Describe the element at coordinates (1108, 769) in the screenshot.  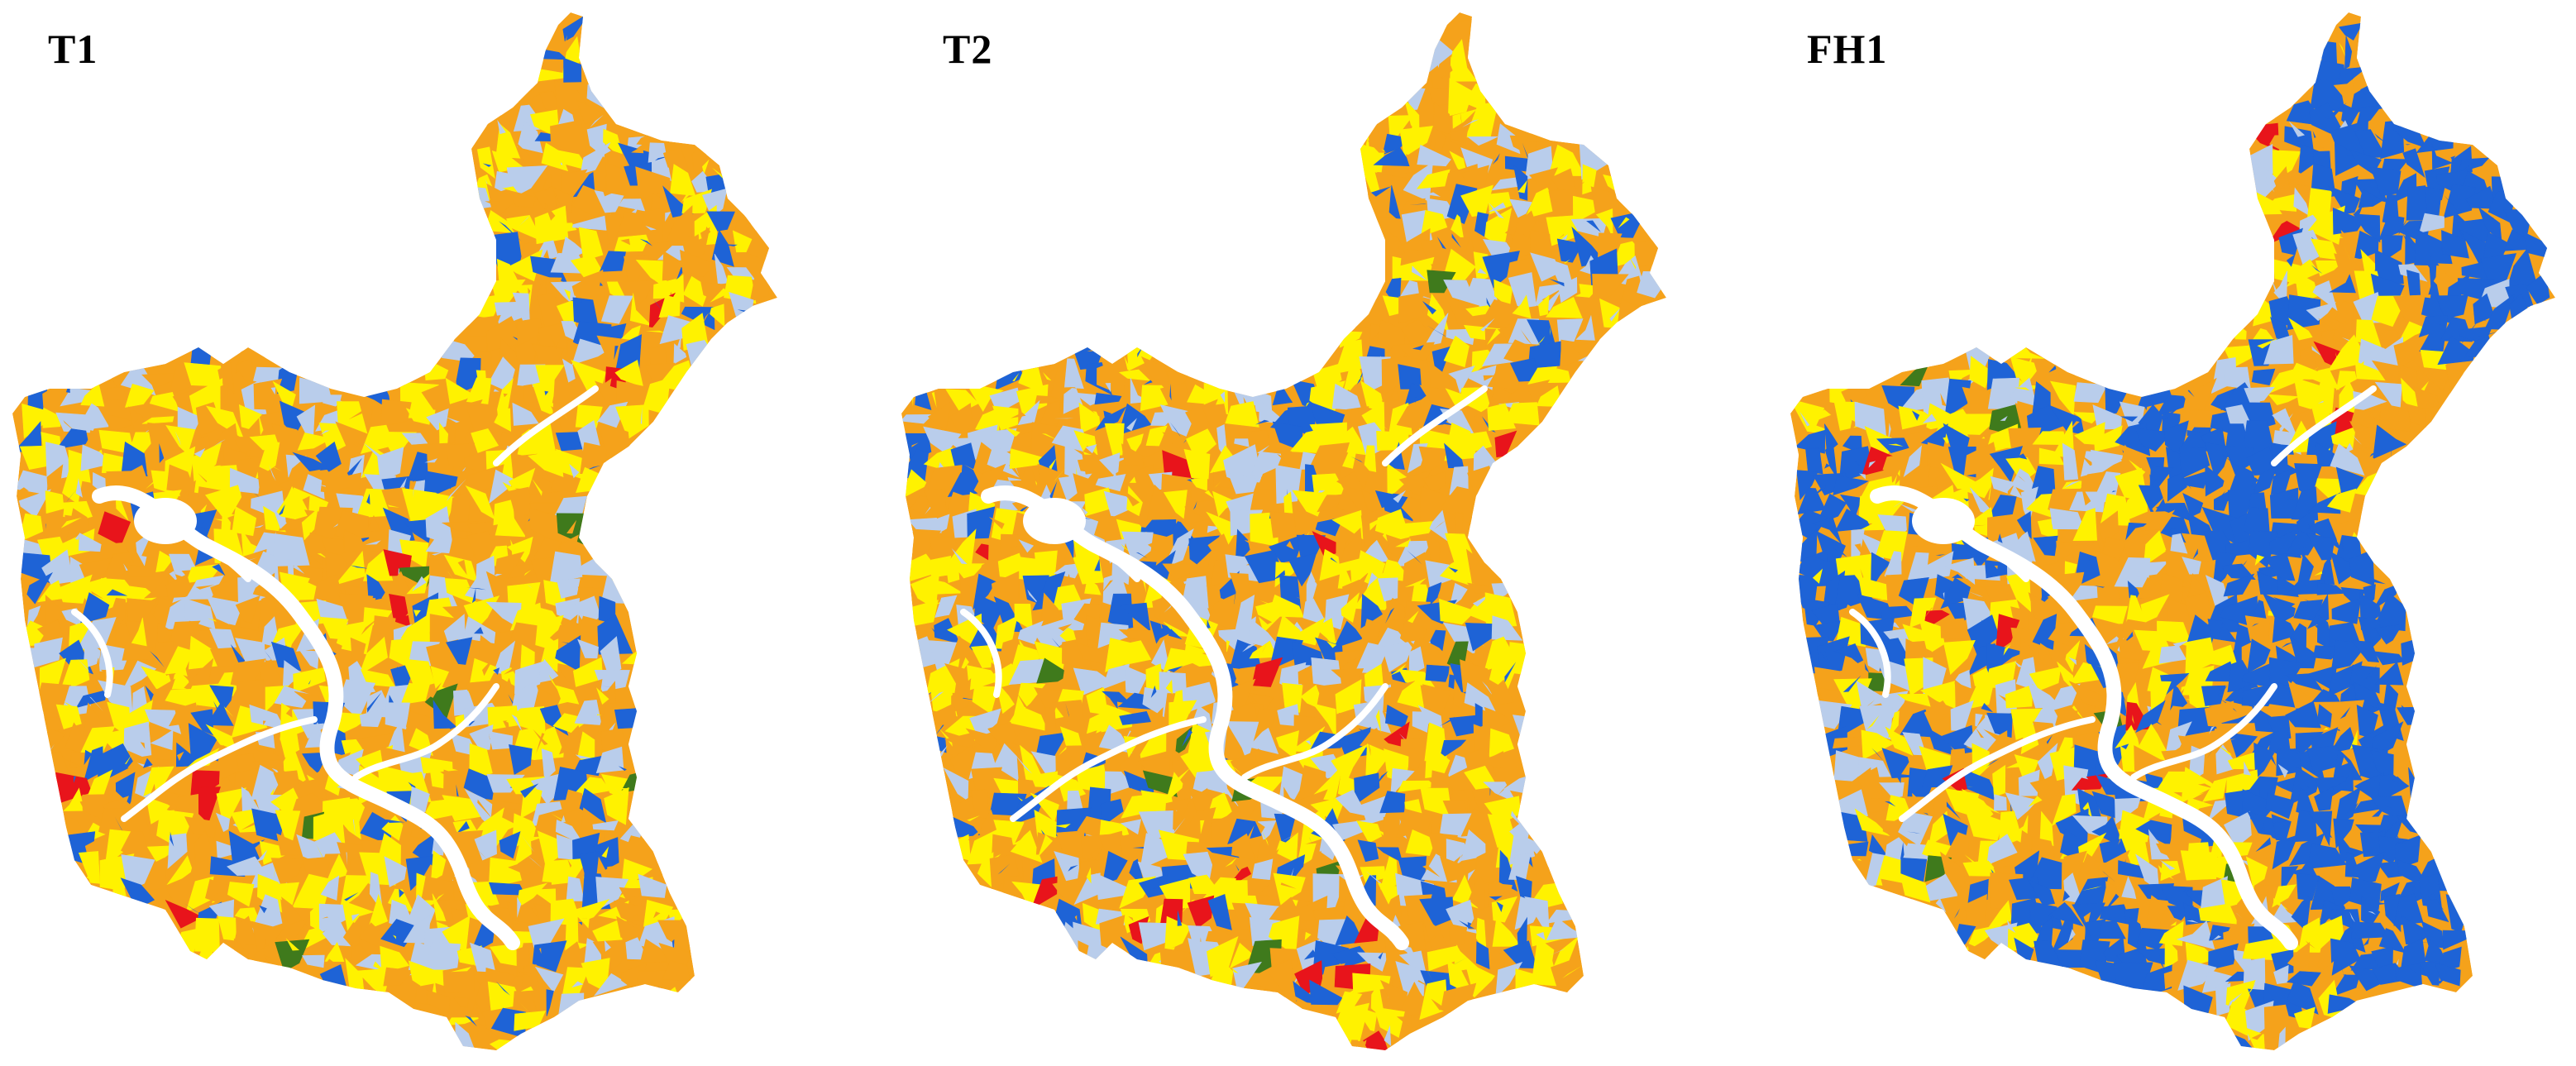
I see `river-branch` at that location.